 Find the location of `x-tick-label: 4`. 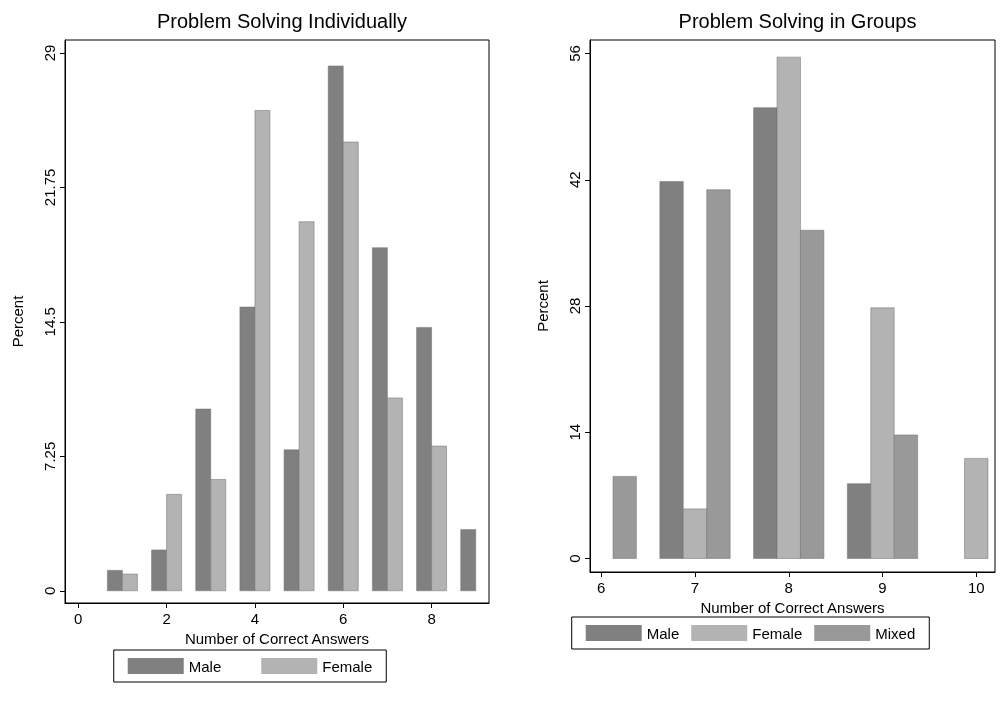

x-tick-label: 4 is located at coordinates (255, 618).